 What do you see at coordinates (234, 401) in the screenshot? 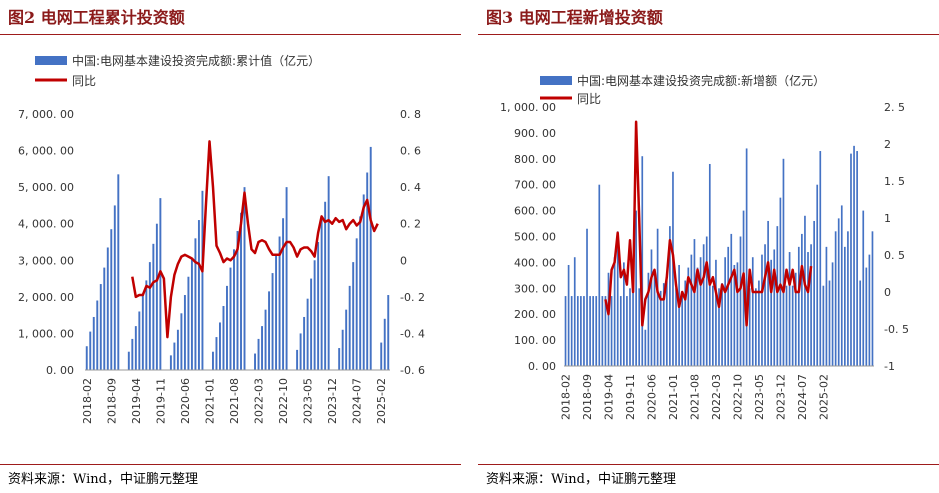
I see `x-tick-label: 2021-08` at bounding box center [234, 401].